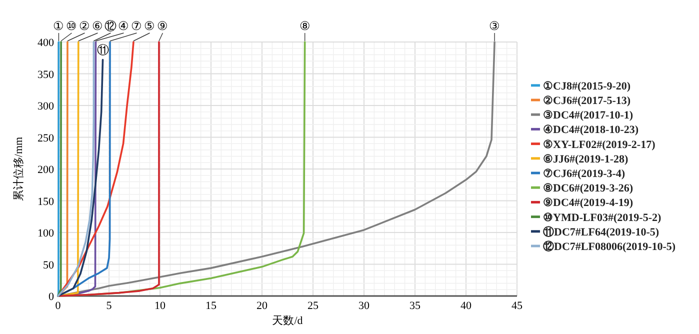 The width and height of the screenshot is (699, 334). I want to click on x-tick-label: 25, so click(313, 306).